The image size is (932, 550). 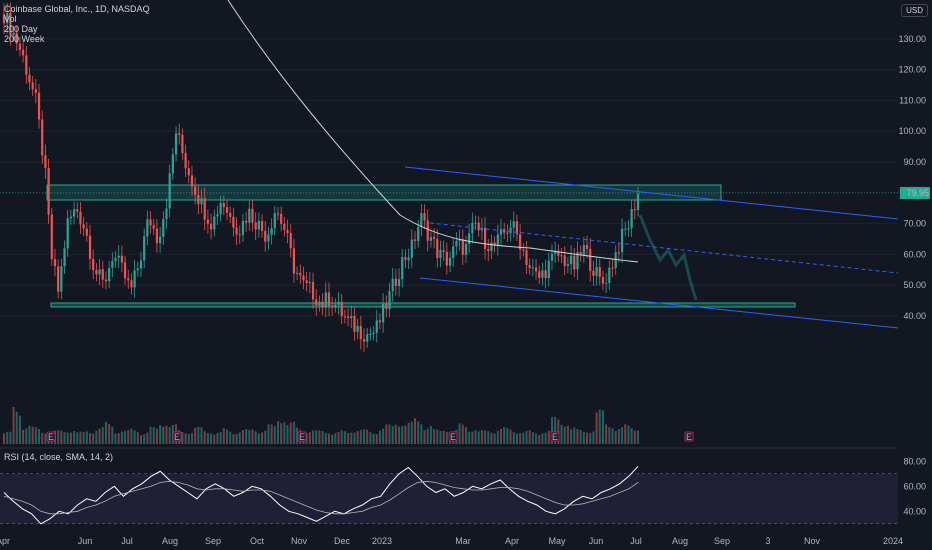 What do you see at coordinates (257, 541) in the screenshot?
I see `time-tick-label: Oct` at bounding box center [257, 541].